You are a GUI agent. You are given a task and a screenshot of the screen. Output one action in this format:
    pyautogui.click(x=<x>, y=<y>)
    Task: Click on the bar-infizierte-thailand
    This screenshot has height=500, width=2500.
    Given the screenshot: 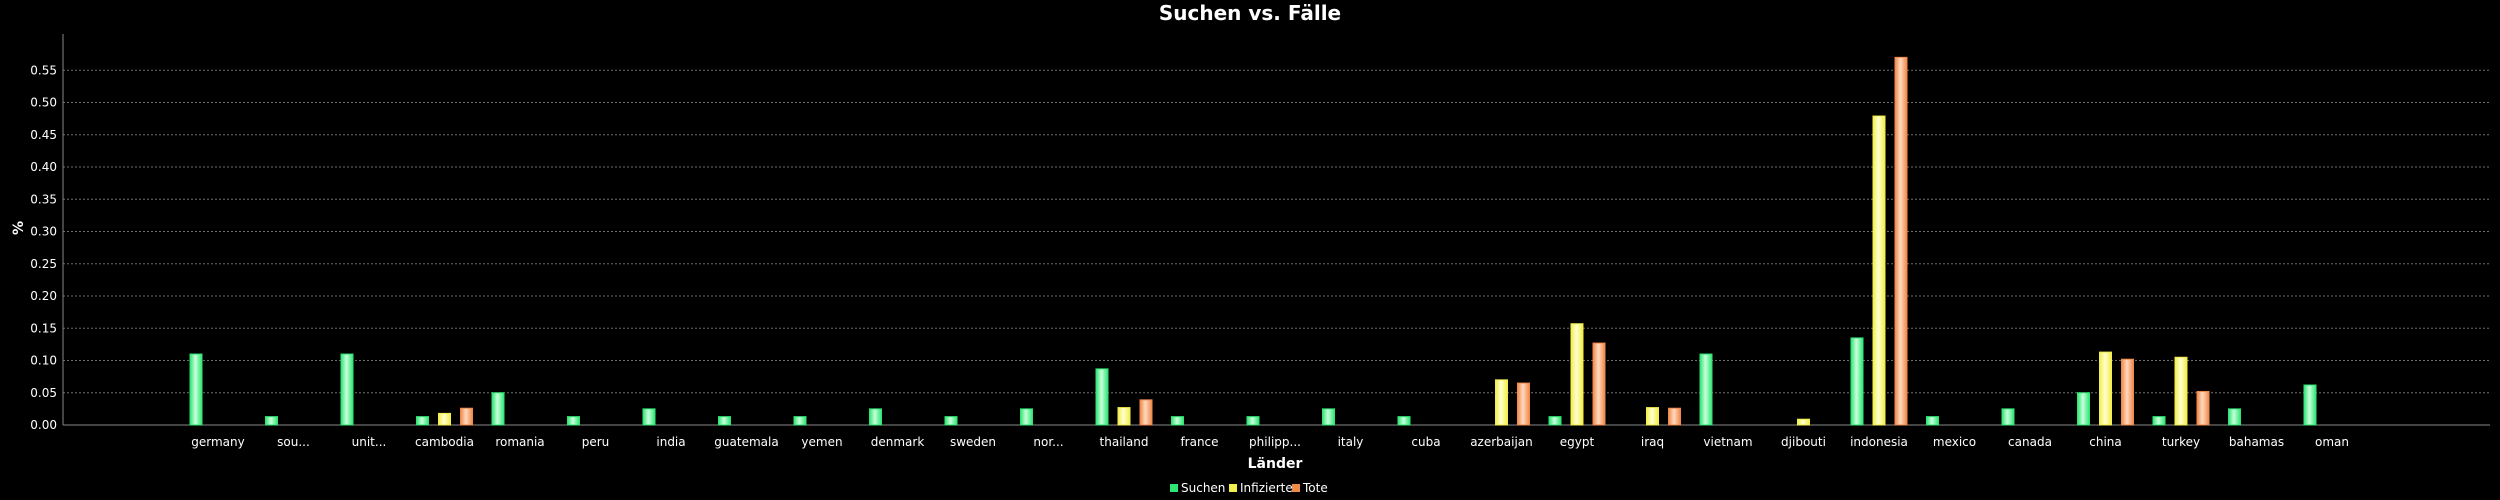 What is the action you would take?
    pyautogui.click(x=1124, y=416)
    